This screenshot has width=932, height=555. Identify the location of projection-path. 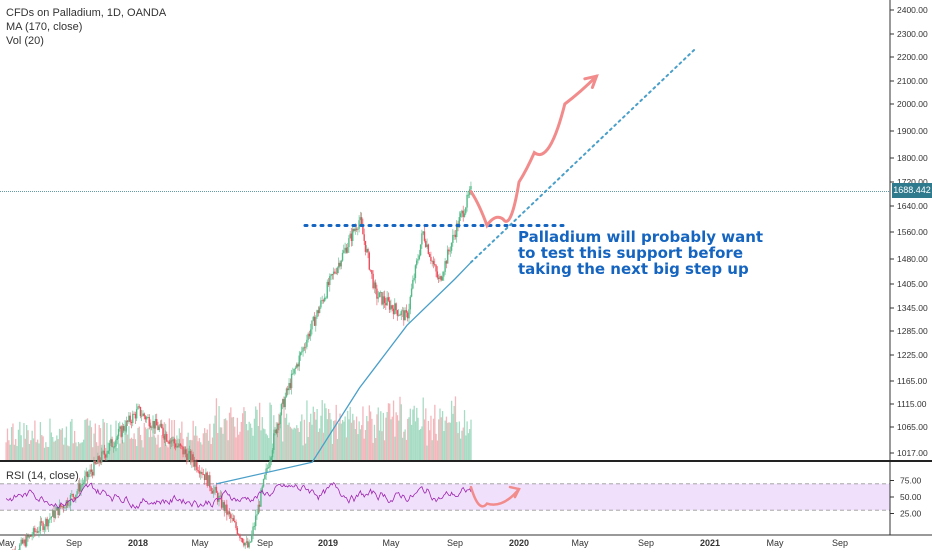
(533, 151).